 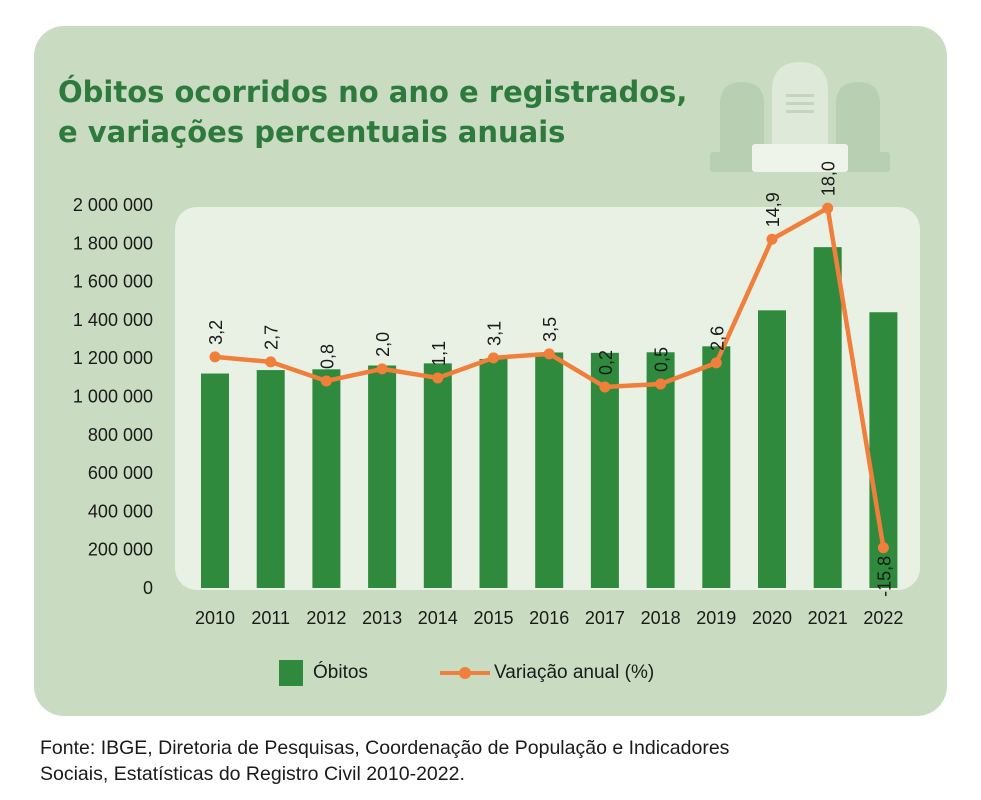 What do you see at coordinates (326, 381) in the screenshot?
I see `variation-point-2012` at bounding box center [326, 381].